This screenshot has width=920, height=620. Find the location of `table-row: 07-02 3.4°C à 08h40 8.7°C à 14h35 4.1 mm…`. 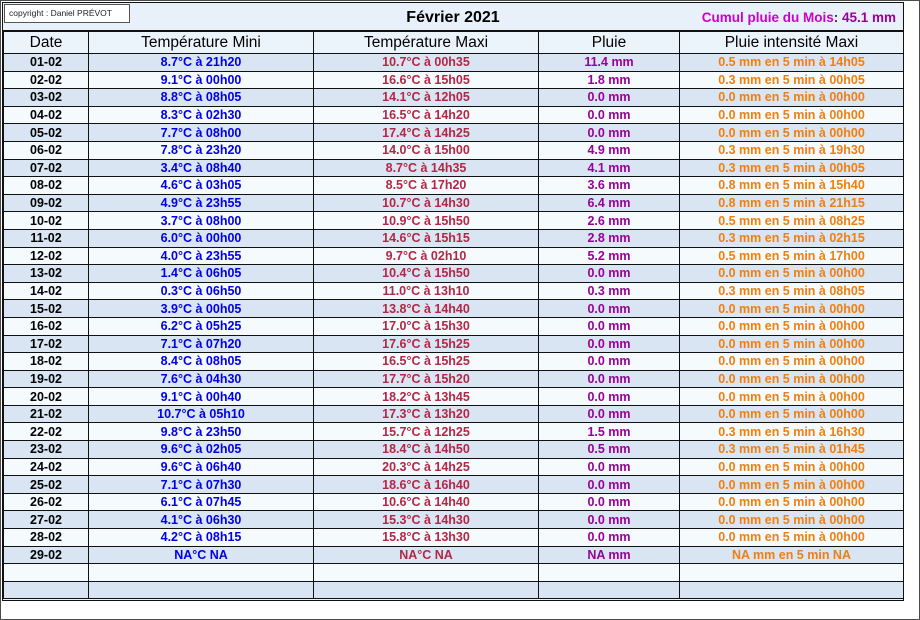

table-row: 07-02 3.4°C à 08h40 8.7°C à 14h35 4.1 mm… is located at coordinates (453, 168).